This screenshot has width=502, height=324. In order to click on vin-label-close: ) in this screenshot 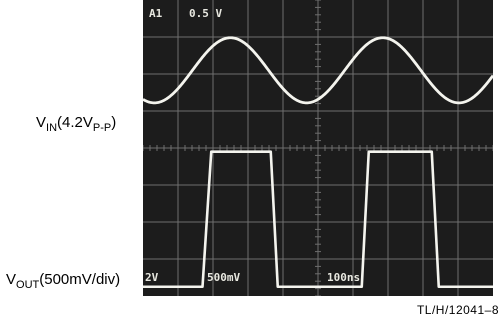, I will do `click(114, 122)`.